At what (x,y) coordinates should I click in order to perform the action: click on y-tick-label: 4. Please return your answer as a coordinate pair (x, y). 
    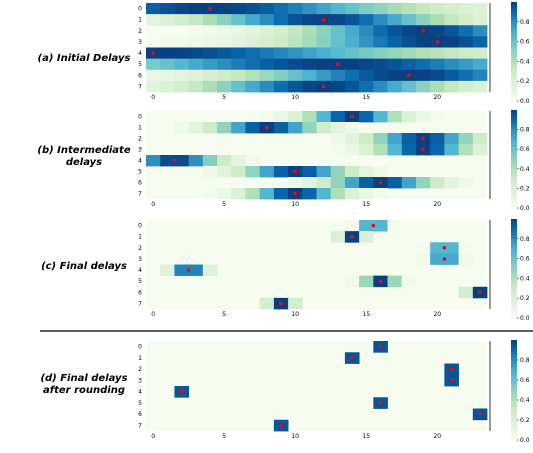
    Looking at the image, I should click on (140, 270).